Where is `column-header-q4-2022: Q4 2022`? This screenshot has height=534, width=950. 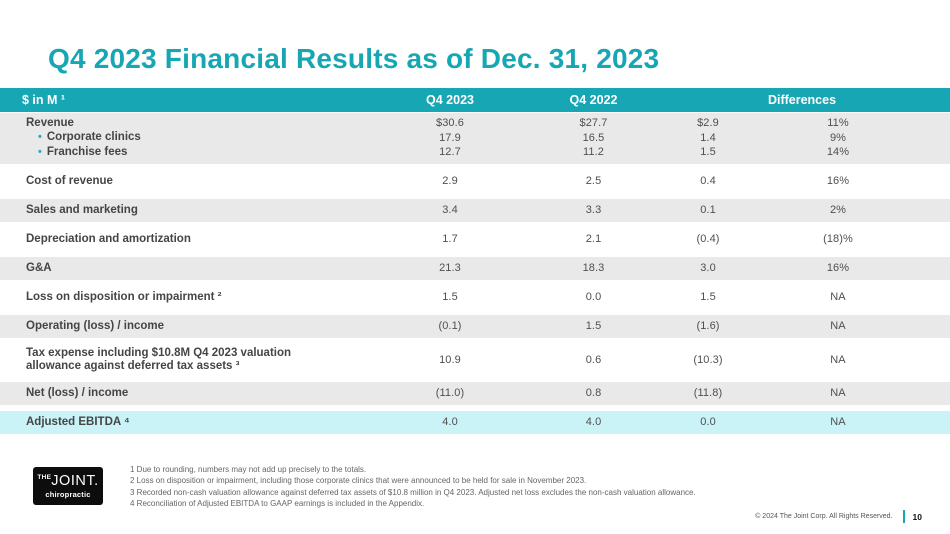
column-header-q4-2022: Q4 2022 is located at coordinates (593, 100).